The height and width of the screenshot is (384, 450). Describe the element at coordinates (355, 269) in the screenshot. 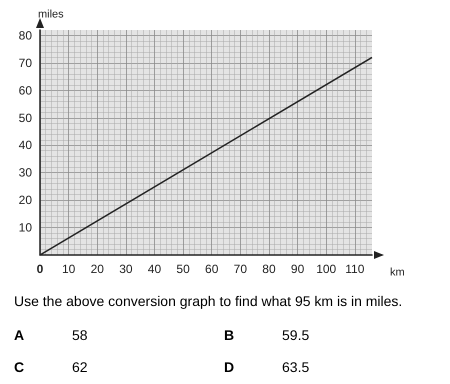

I see `x-tick-label: 110` at that location.